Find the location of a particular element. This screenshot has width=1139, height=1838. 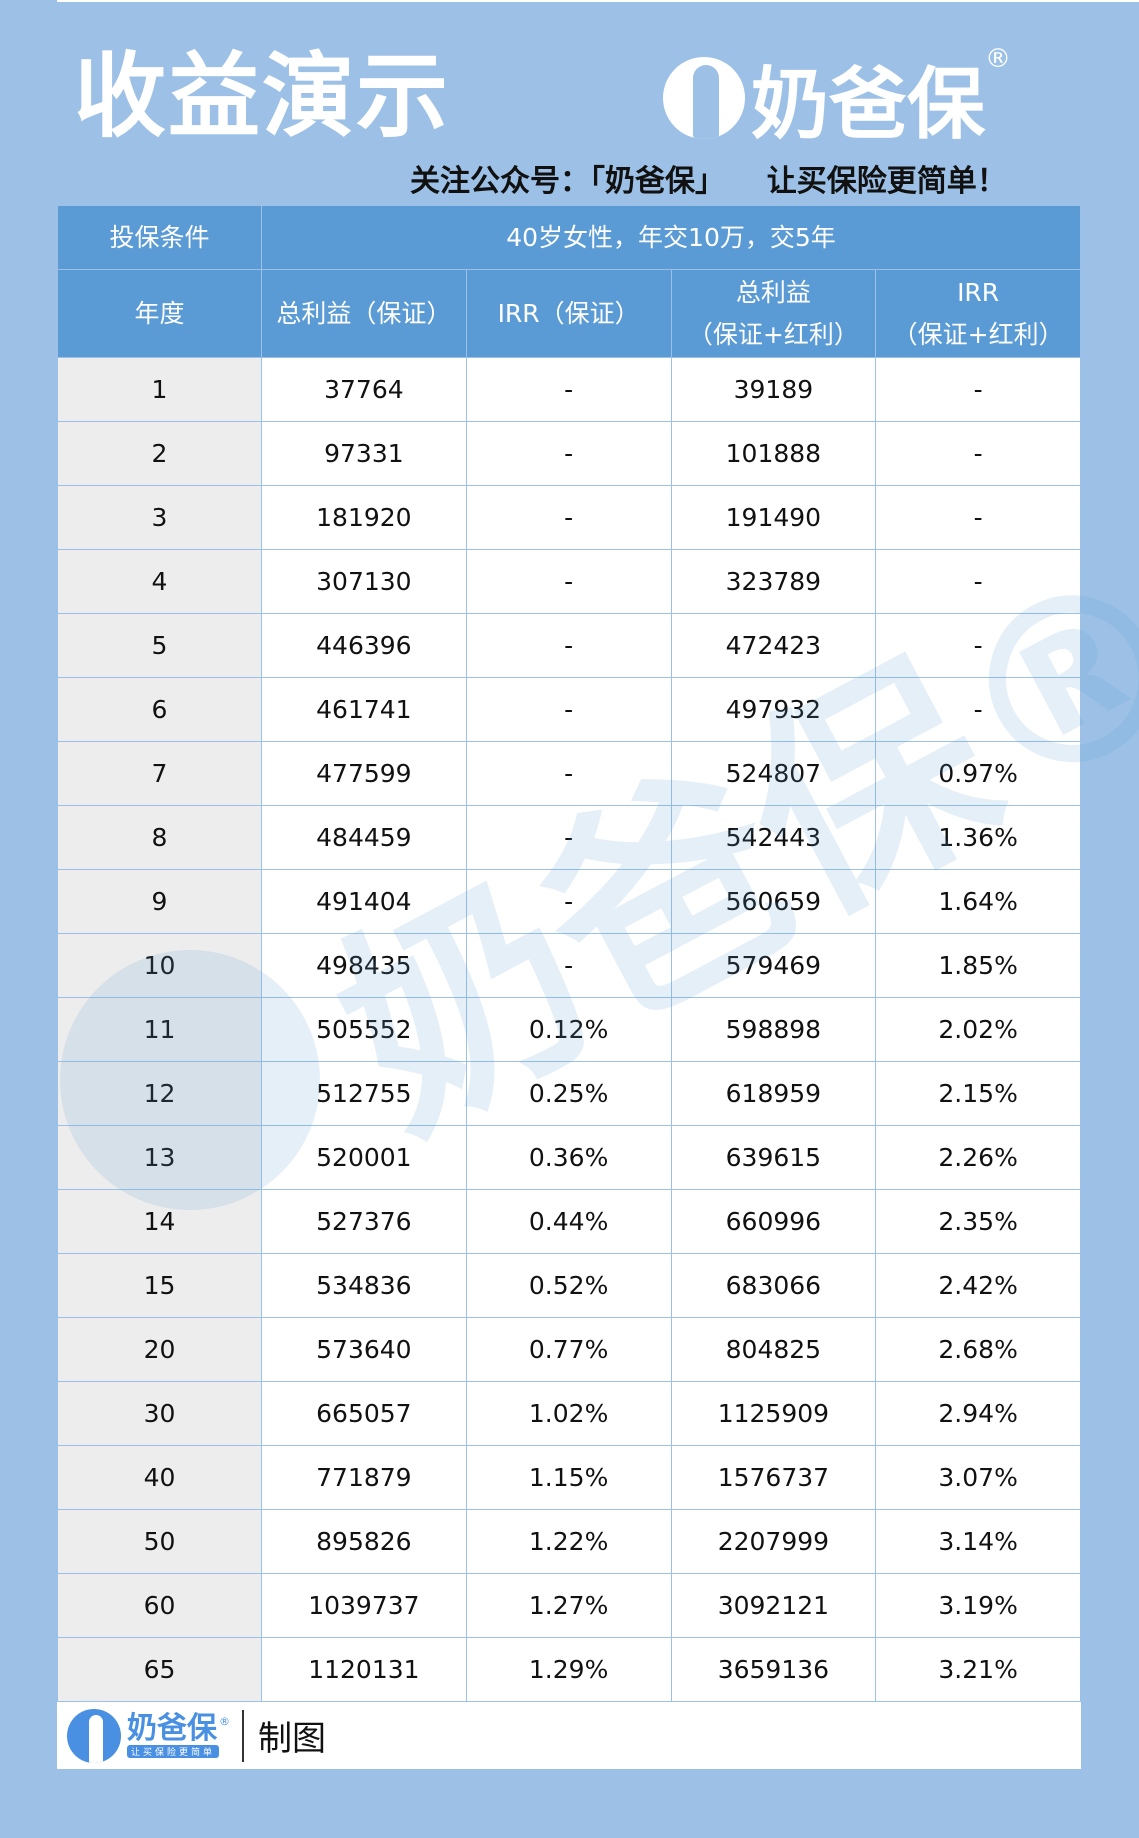

cell-irr-bonus: 2.94% is located at coordinates (978, 1413).